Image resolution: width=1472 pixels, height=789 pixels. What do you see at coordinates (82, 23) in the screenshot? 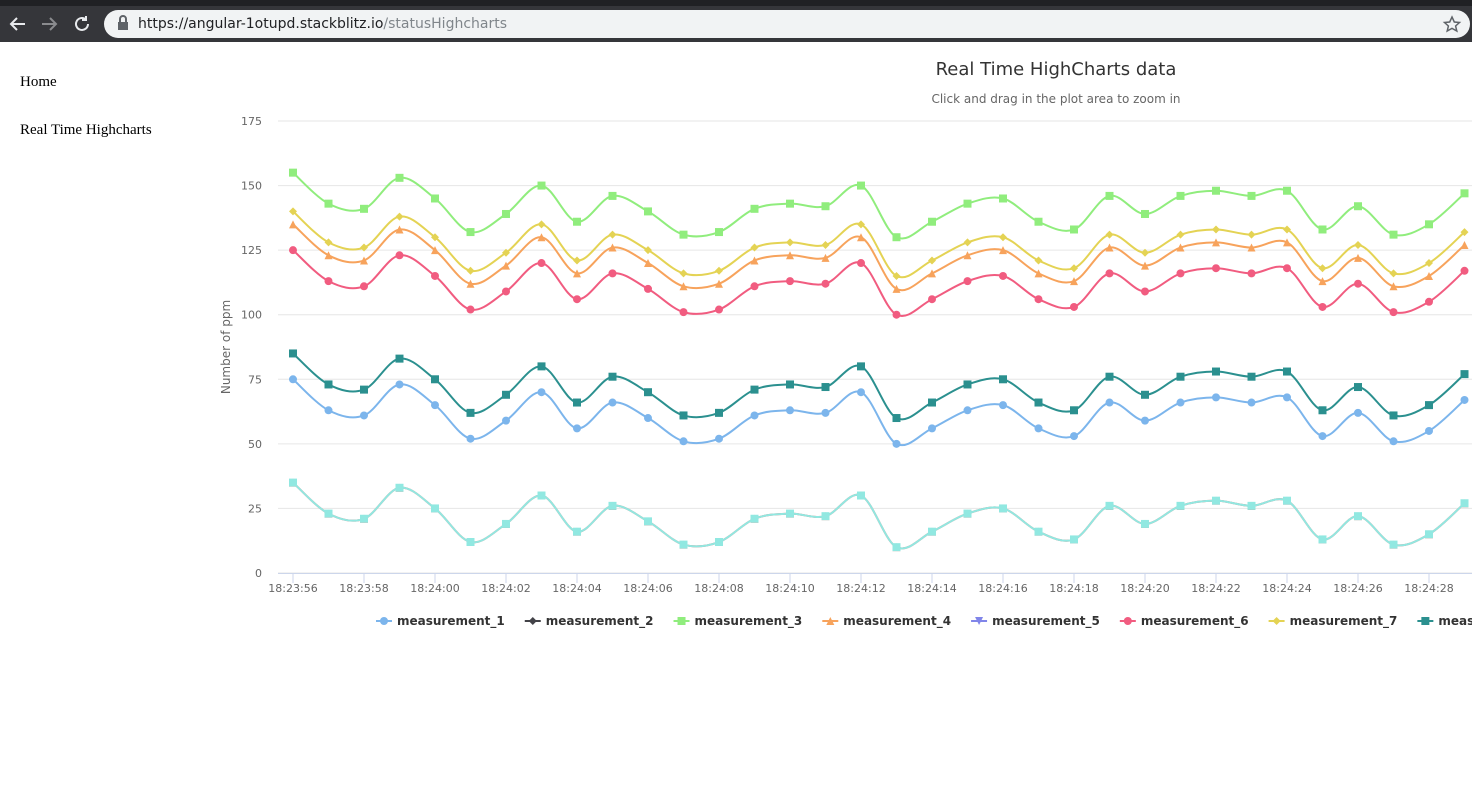
I see `reload-button` at bounding box center [82, 23].